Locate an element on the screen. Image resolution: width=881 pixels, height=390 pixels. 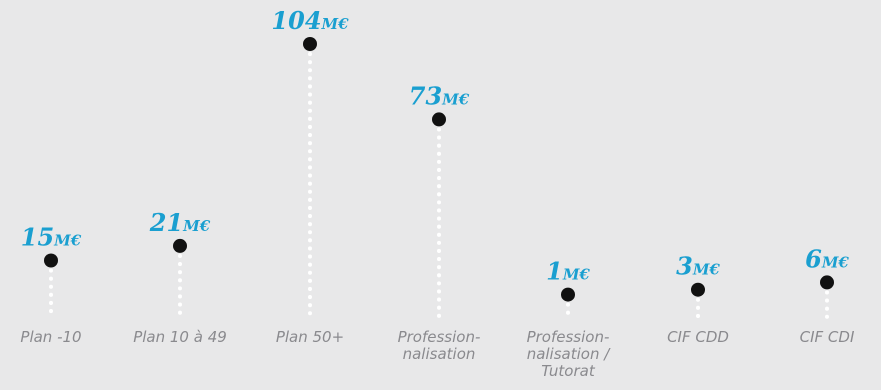
category-label: Plan 50+ is located at coordinates (310, 337).